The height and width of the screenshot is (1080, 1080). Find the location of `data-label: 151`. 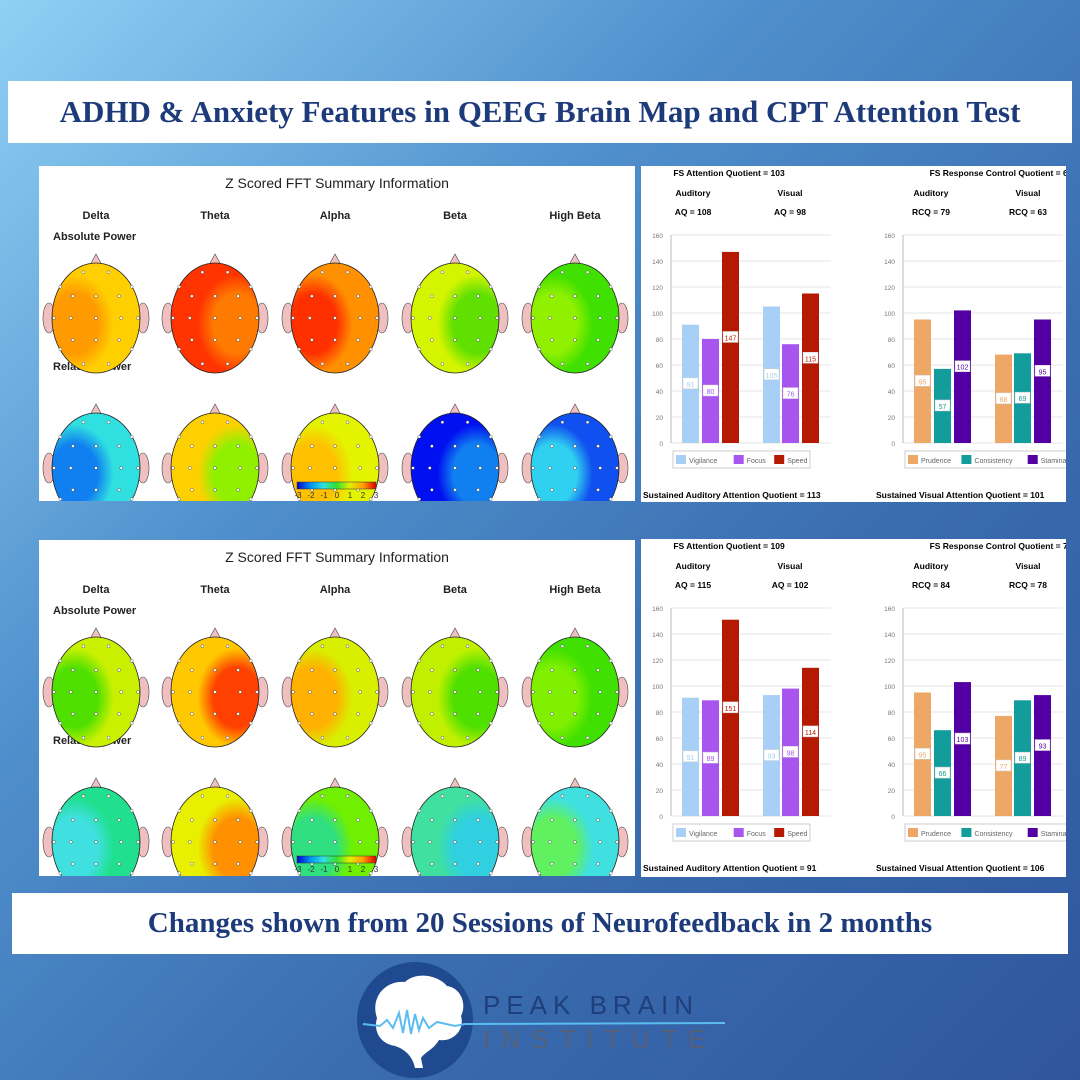

data-label: 151 is located at coordinates (731, 709).